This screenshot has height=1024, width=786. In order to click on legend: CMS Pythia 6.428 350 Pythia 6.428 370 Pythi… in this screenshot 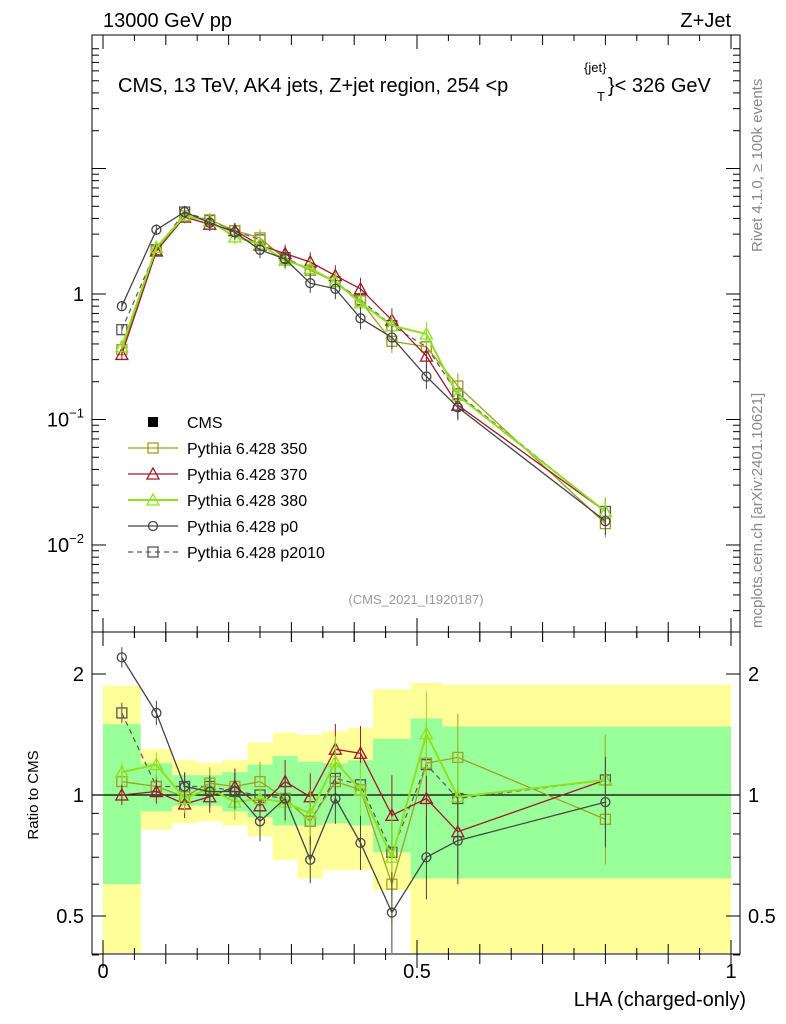, I will do `click(226, 488)`.